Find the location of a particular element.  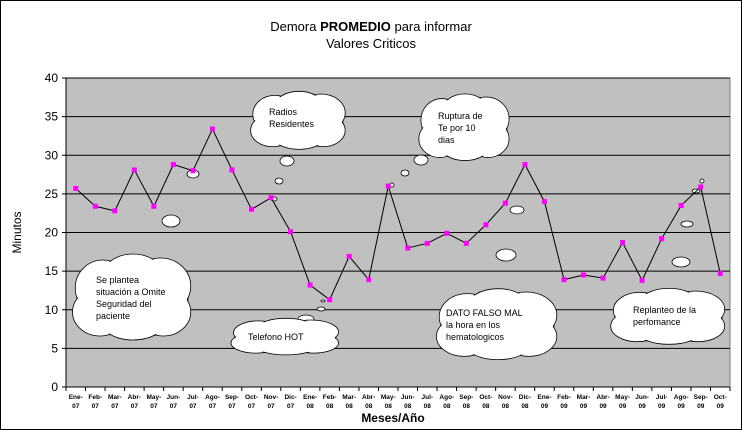

x-tick-label: Sep- is located at coordinates (232, 397).